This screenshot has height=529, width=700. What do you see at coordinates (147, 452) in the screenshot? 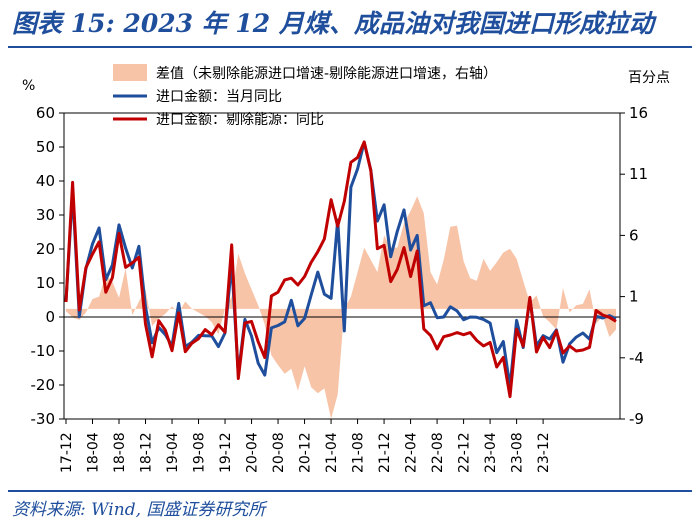
I see `x-tick-label: 18-12` at bounding box center [147, 452].